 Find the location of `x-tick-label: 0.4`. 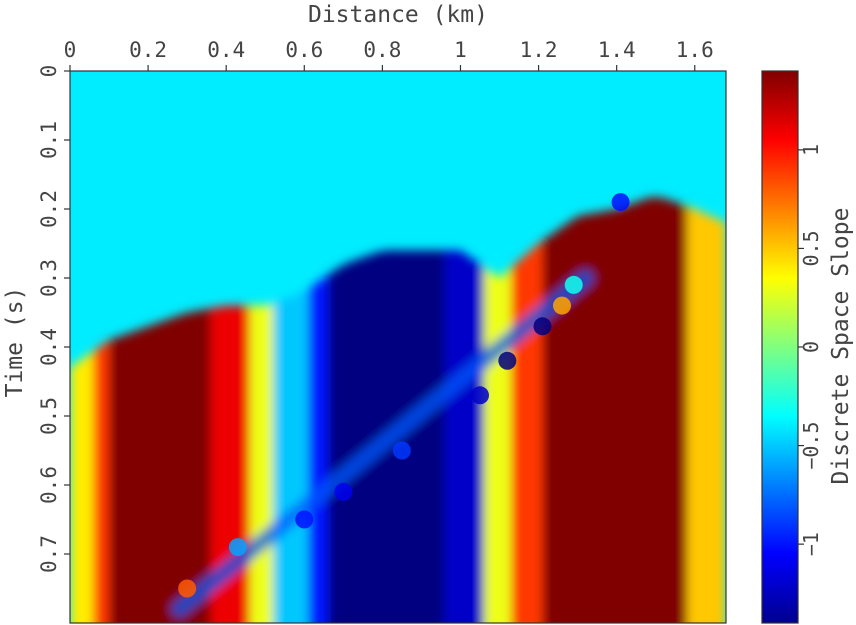

x-tick-label: 0.4 is located at coordinates (226, 50).